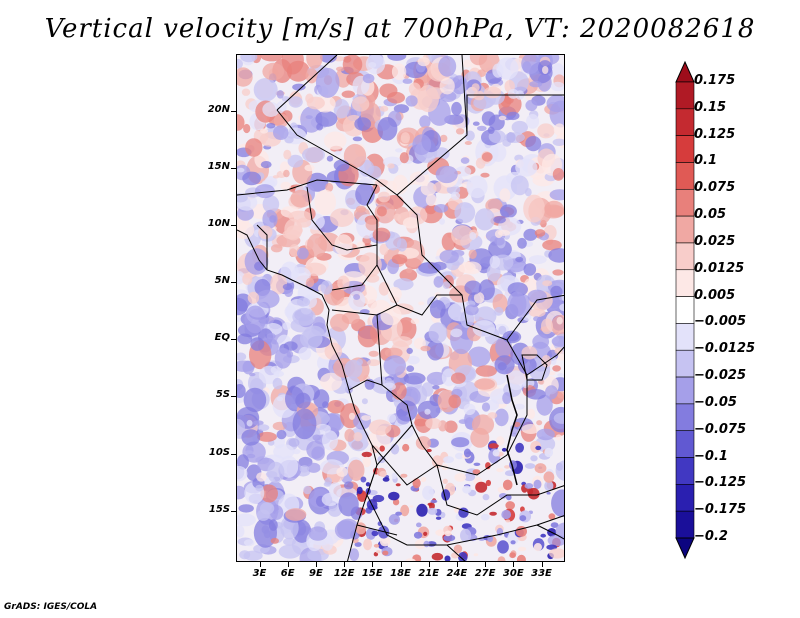 Image resolution: width=800 pixels, height=618 pixels. I want to click on colorbar-label: −0.0125, so click(725, 349).